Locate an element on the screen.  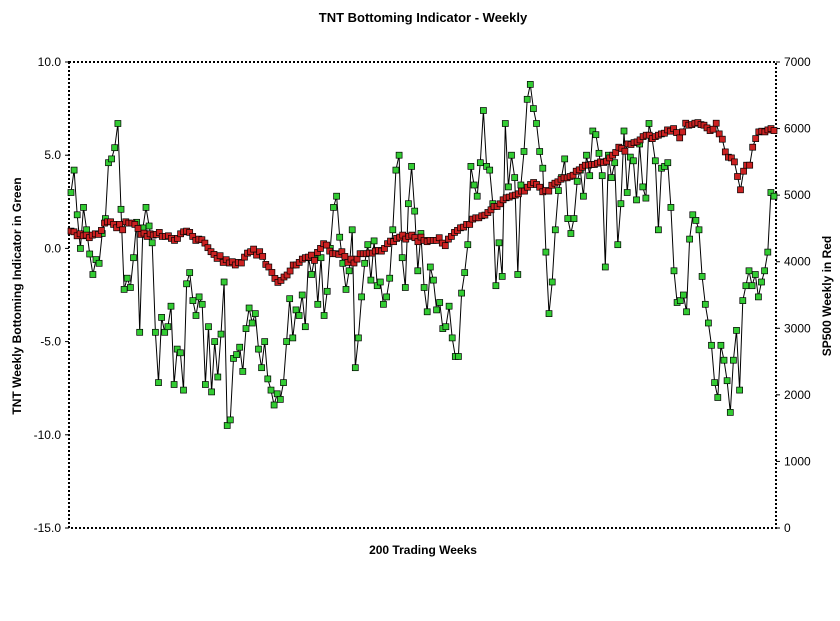
y-left-tick-label: -5.0 is located at coordinates (50, 342).